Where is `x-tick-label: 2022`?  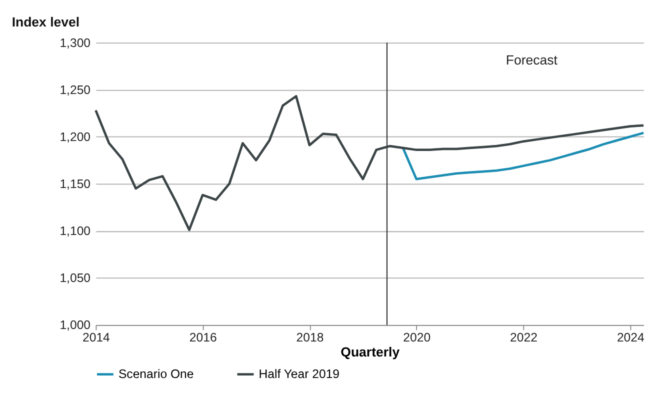 x-tick-label: 2022 is located at coordinates (524, 337).